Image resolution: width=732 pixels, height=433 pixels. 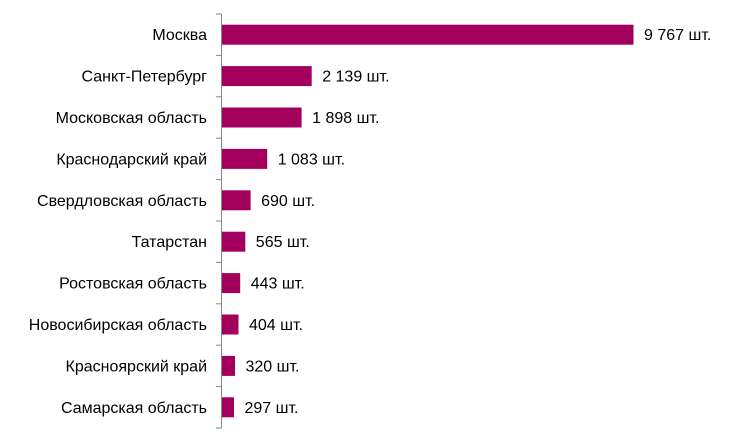 I want to click on value-label: 443 шт., so click(x=278, y=284).